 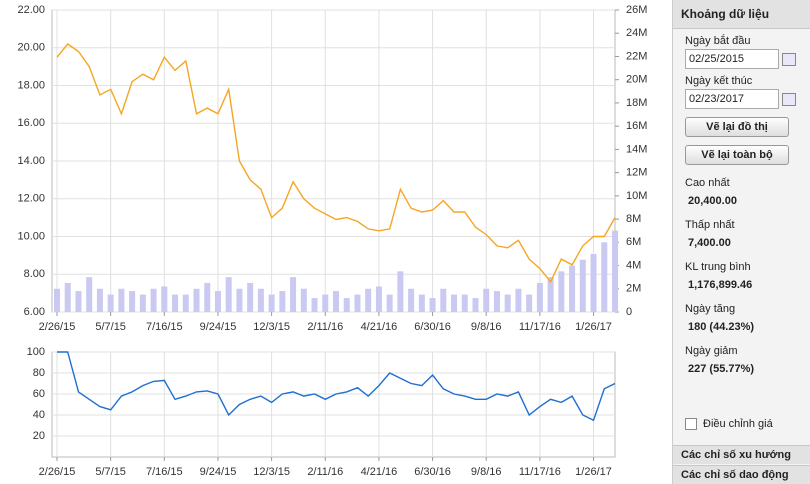 I want to click on y2-tick-label: 10M, so click(x=636, y=196).